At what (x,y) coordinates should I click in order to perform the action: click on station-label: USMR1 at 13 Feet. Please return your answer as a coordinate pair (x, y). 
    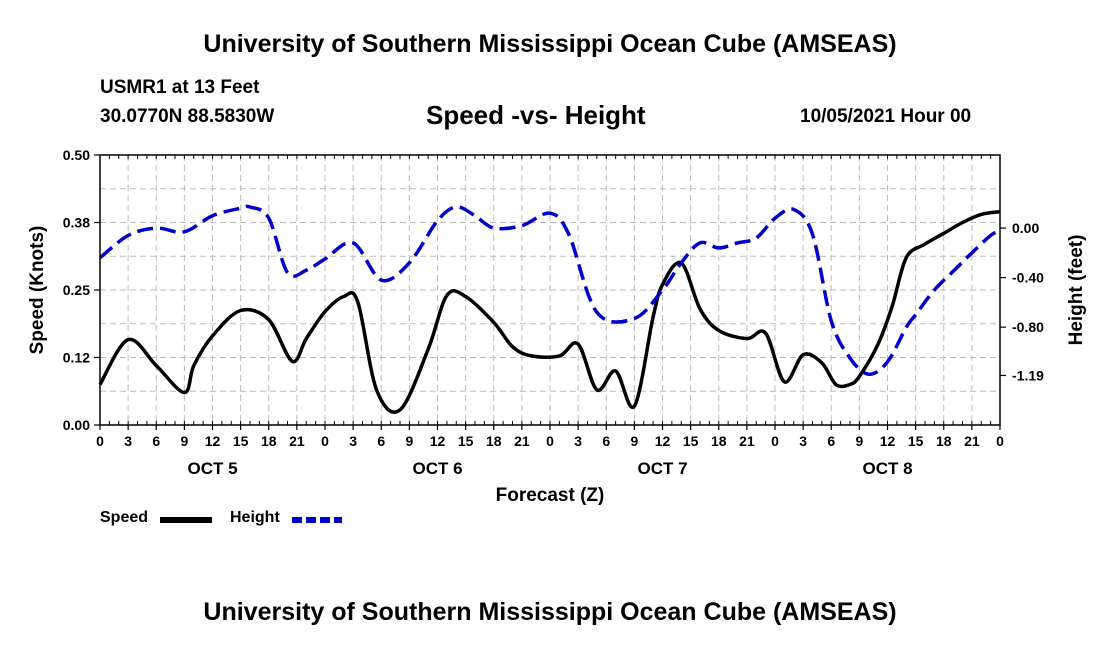
    Looking at the image, I should click on (180, 87).